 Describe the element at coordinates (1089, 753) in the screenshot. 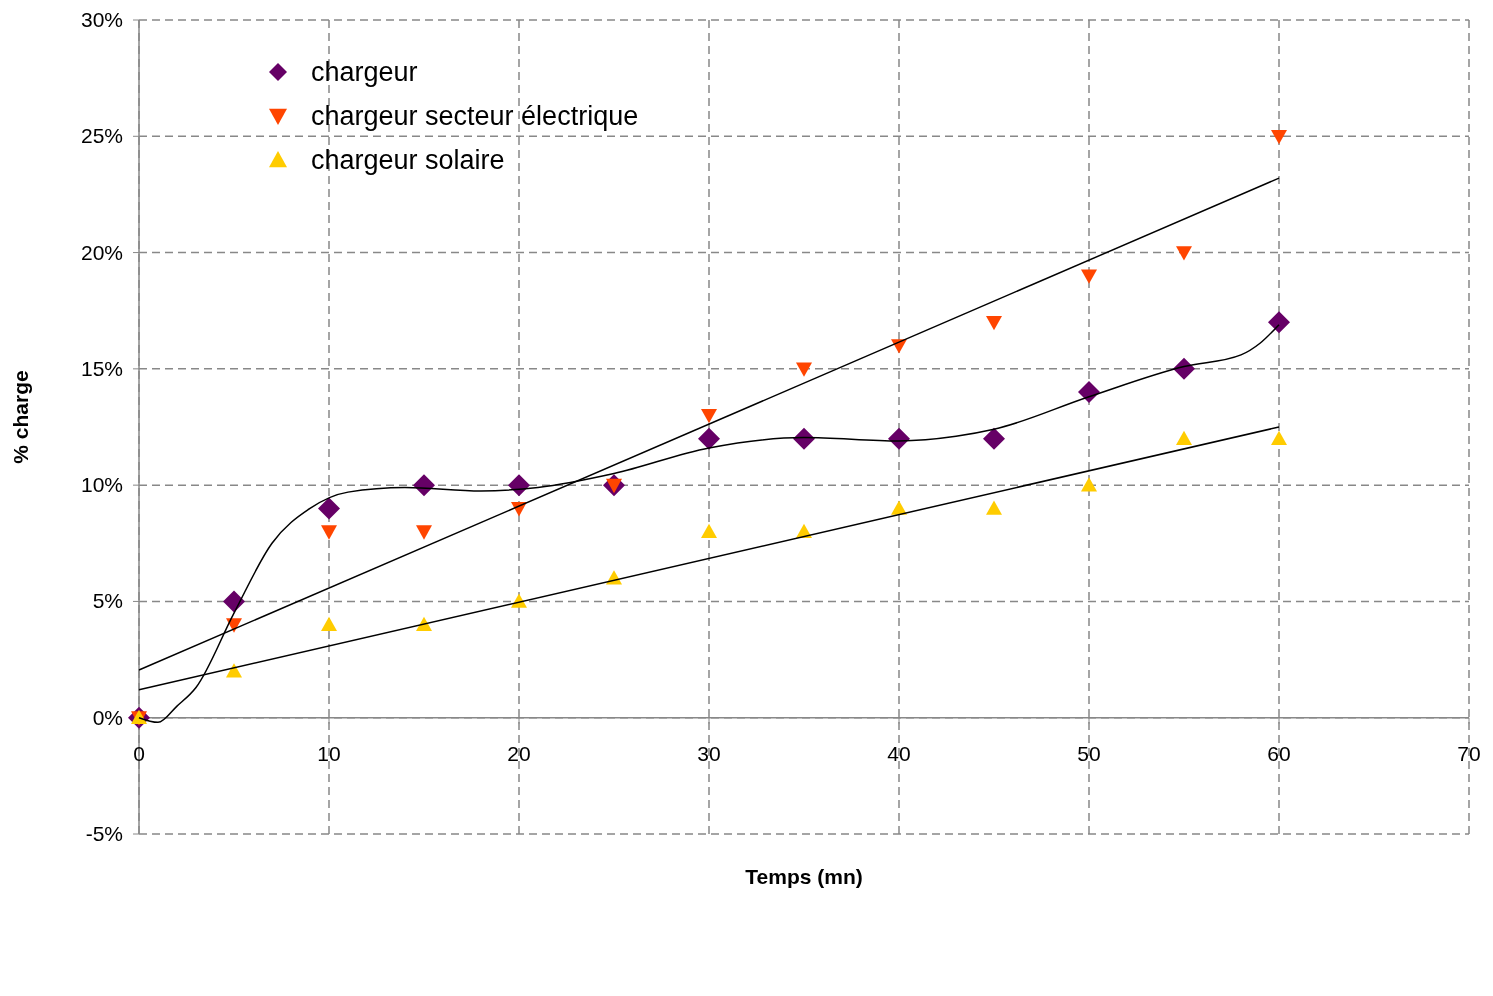

I see `x-tick-label: 50` at that location.